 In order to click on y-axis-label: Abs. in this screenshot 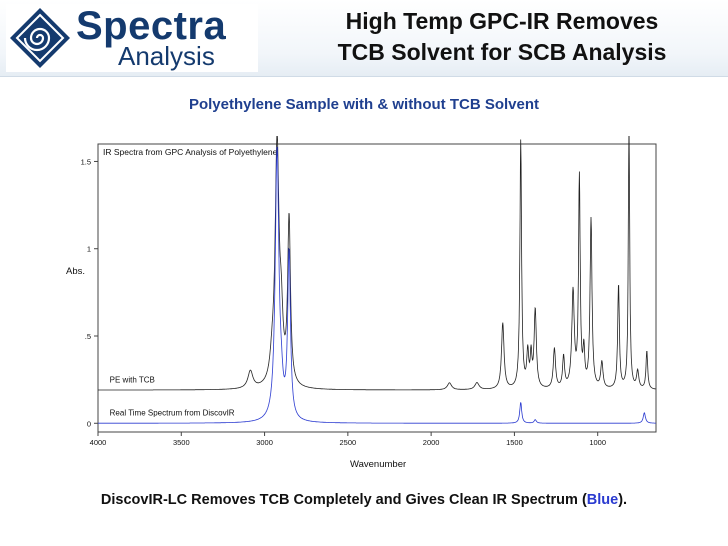, I will do `click(75, 271)`.